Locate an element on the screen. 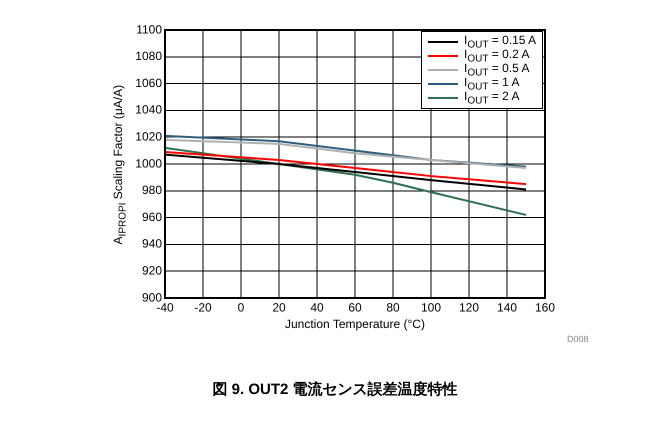 This screenshot has height=423, width=671. x-tick-label: 60 is located at coordinates (355, 307).